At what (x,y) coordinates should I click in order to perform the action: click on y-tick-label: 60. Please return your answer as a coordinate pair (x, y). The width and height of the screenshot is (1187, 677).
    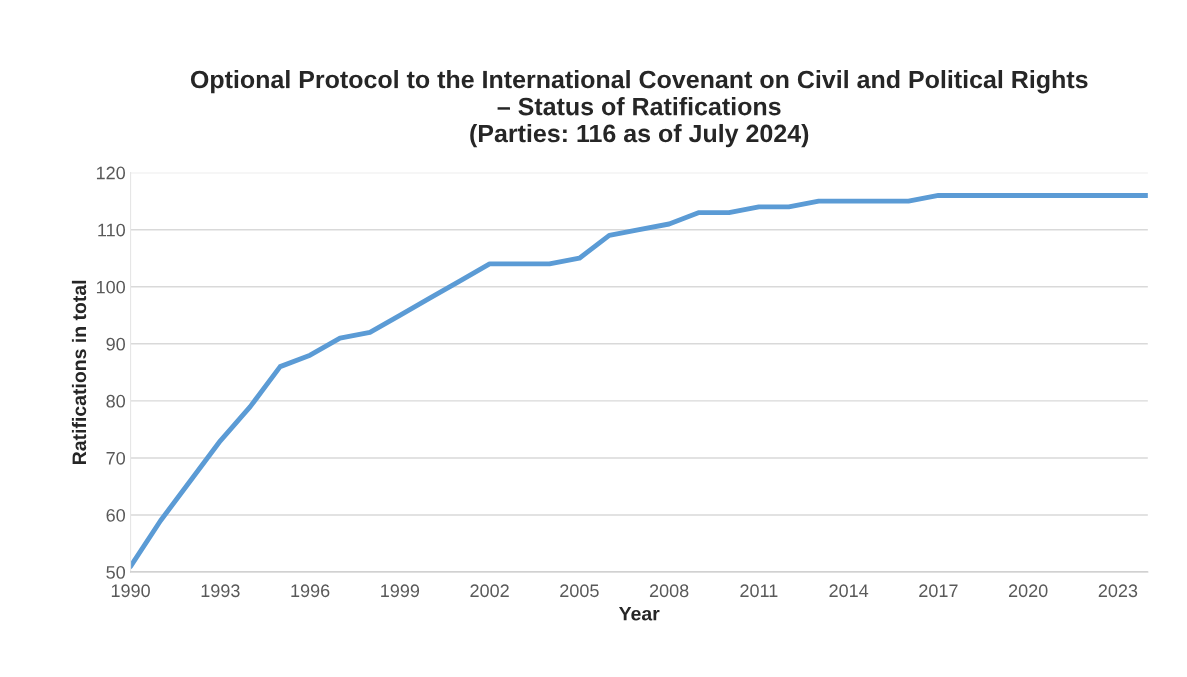
    Looking at the image, I should click on (115, 515).